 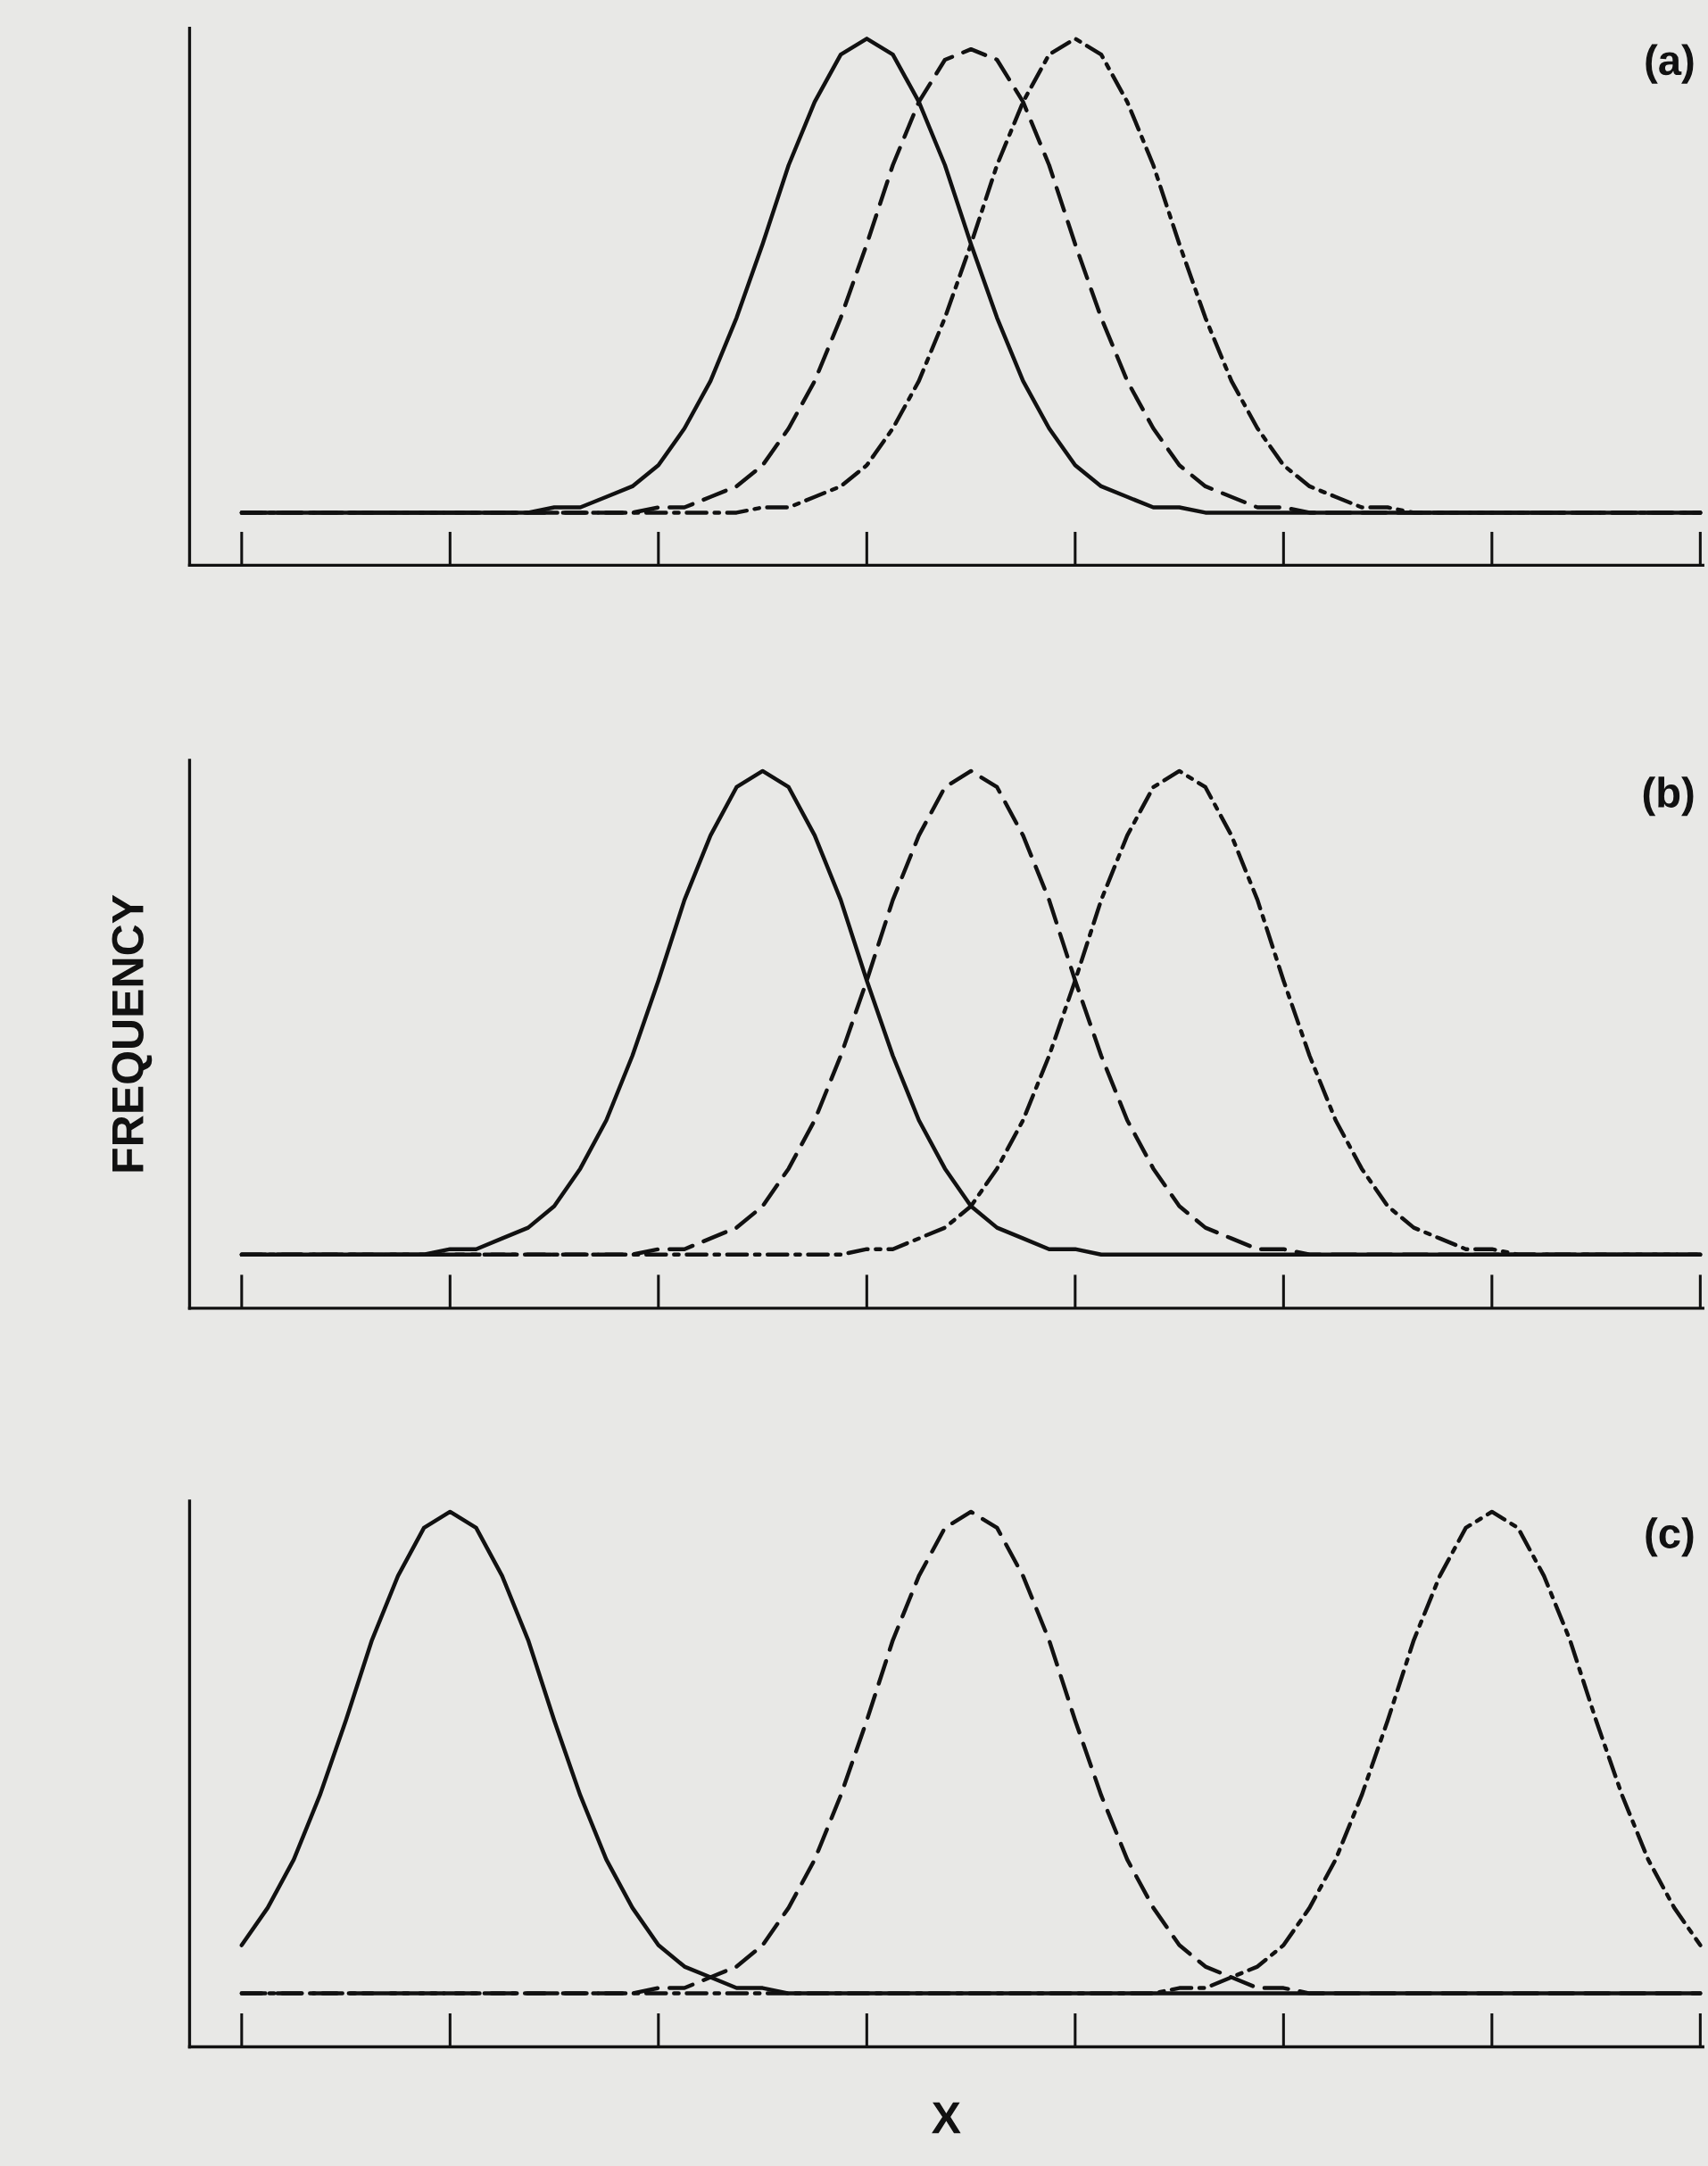 What do you see at coordinates (1669, 797) in the screenshot?
I see `annotation: (b)` at bounding box center [1669, 797].